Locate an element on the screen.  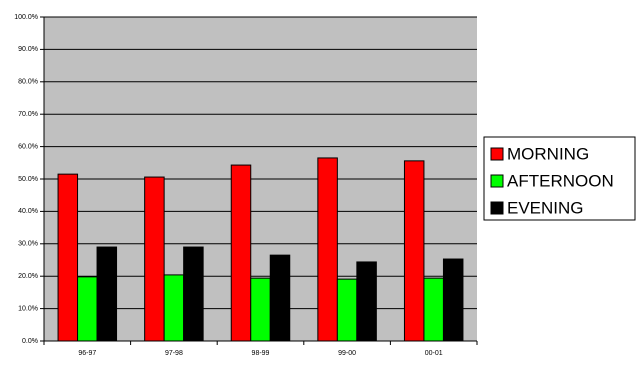
x-tick-label: 99-00 is located at coordinates (347, 353).